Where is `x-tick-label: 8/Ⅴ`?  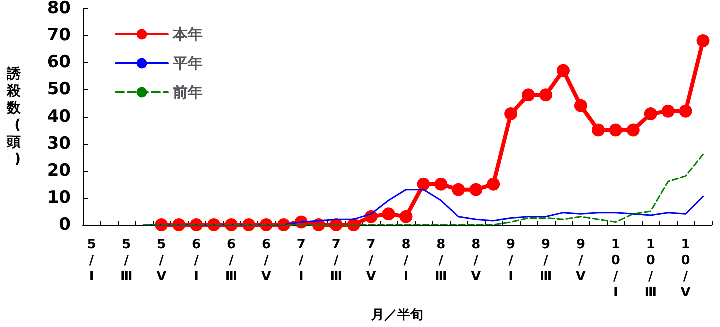
x-tick-label: 8/Ⅴ is located at coordinates (476, 261).